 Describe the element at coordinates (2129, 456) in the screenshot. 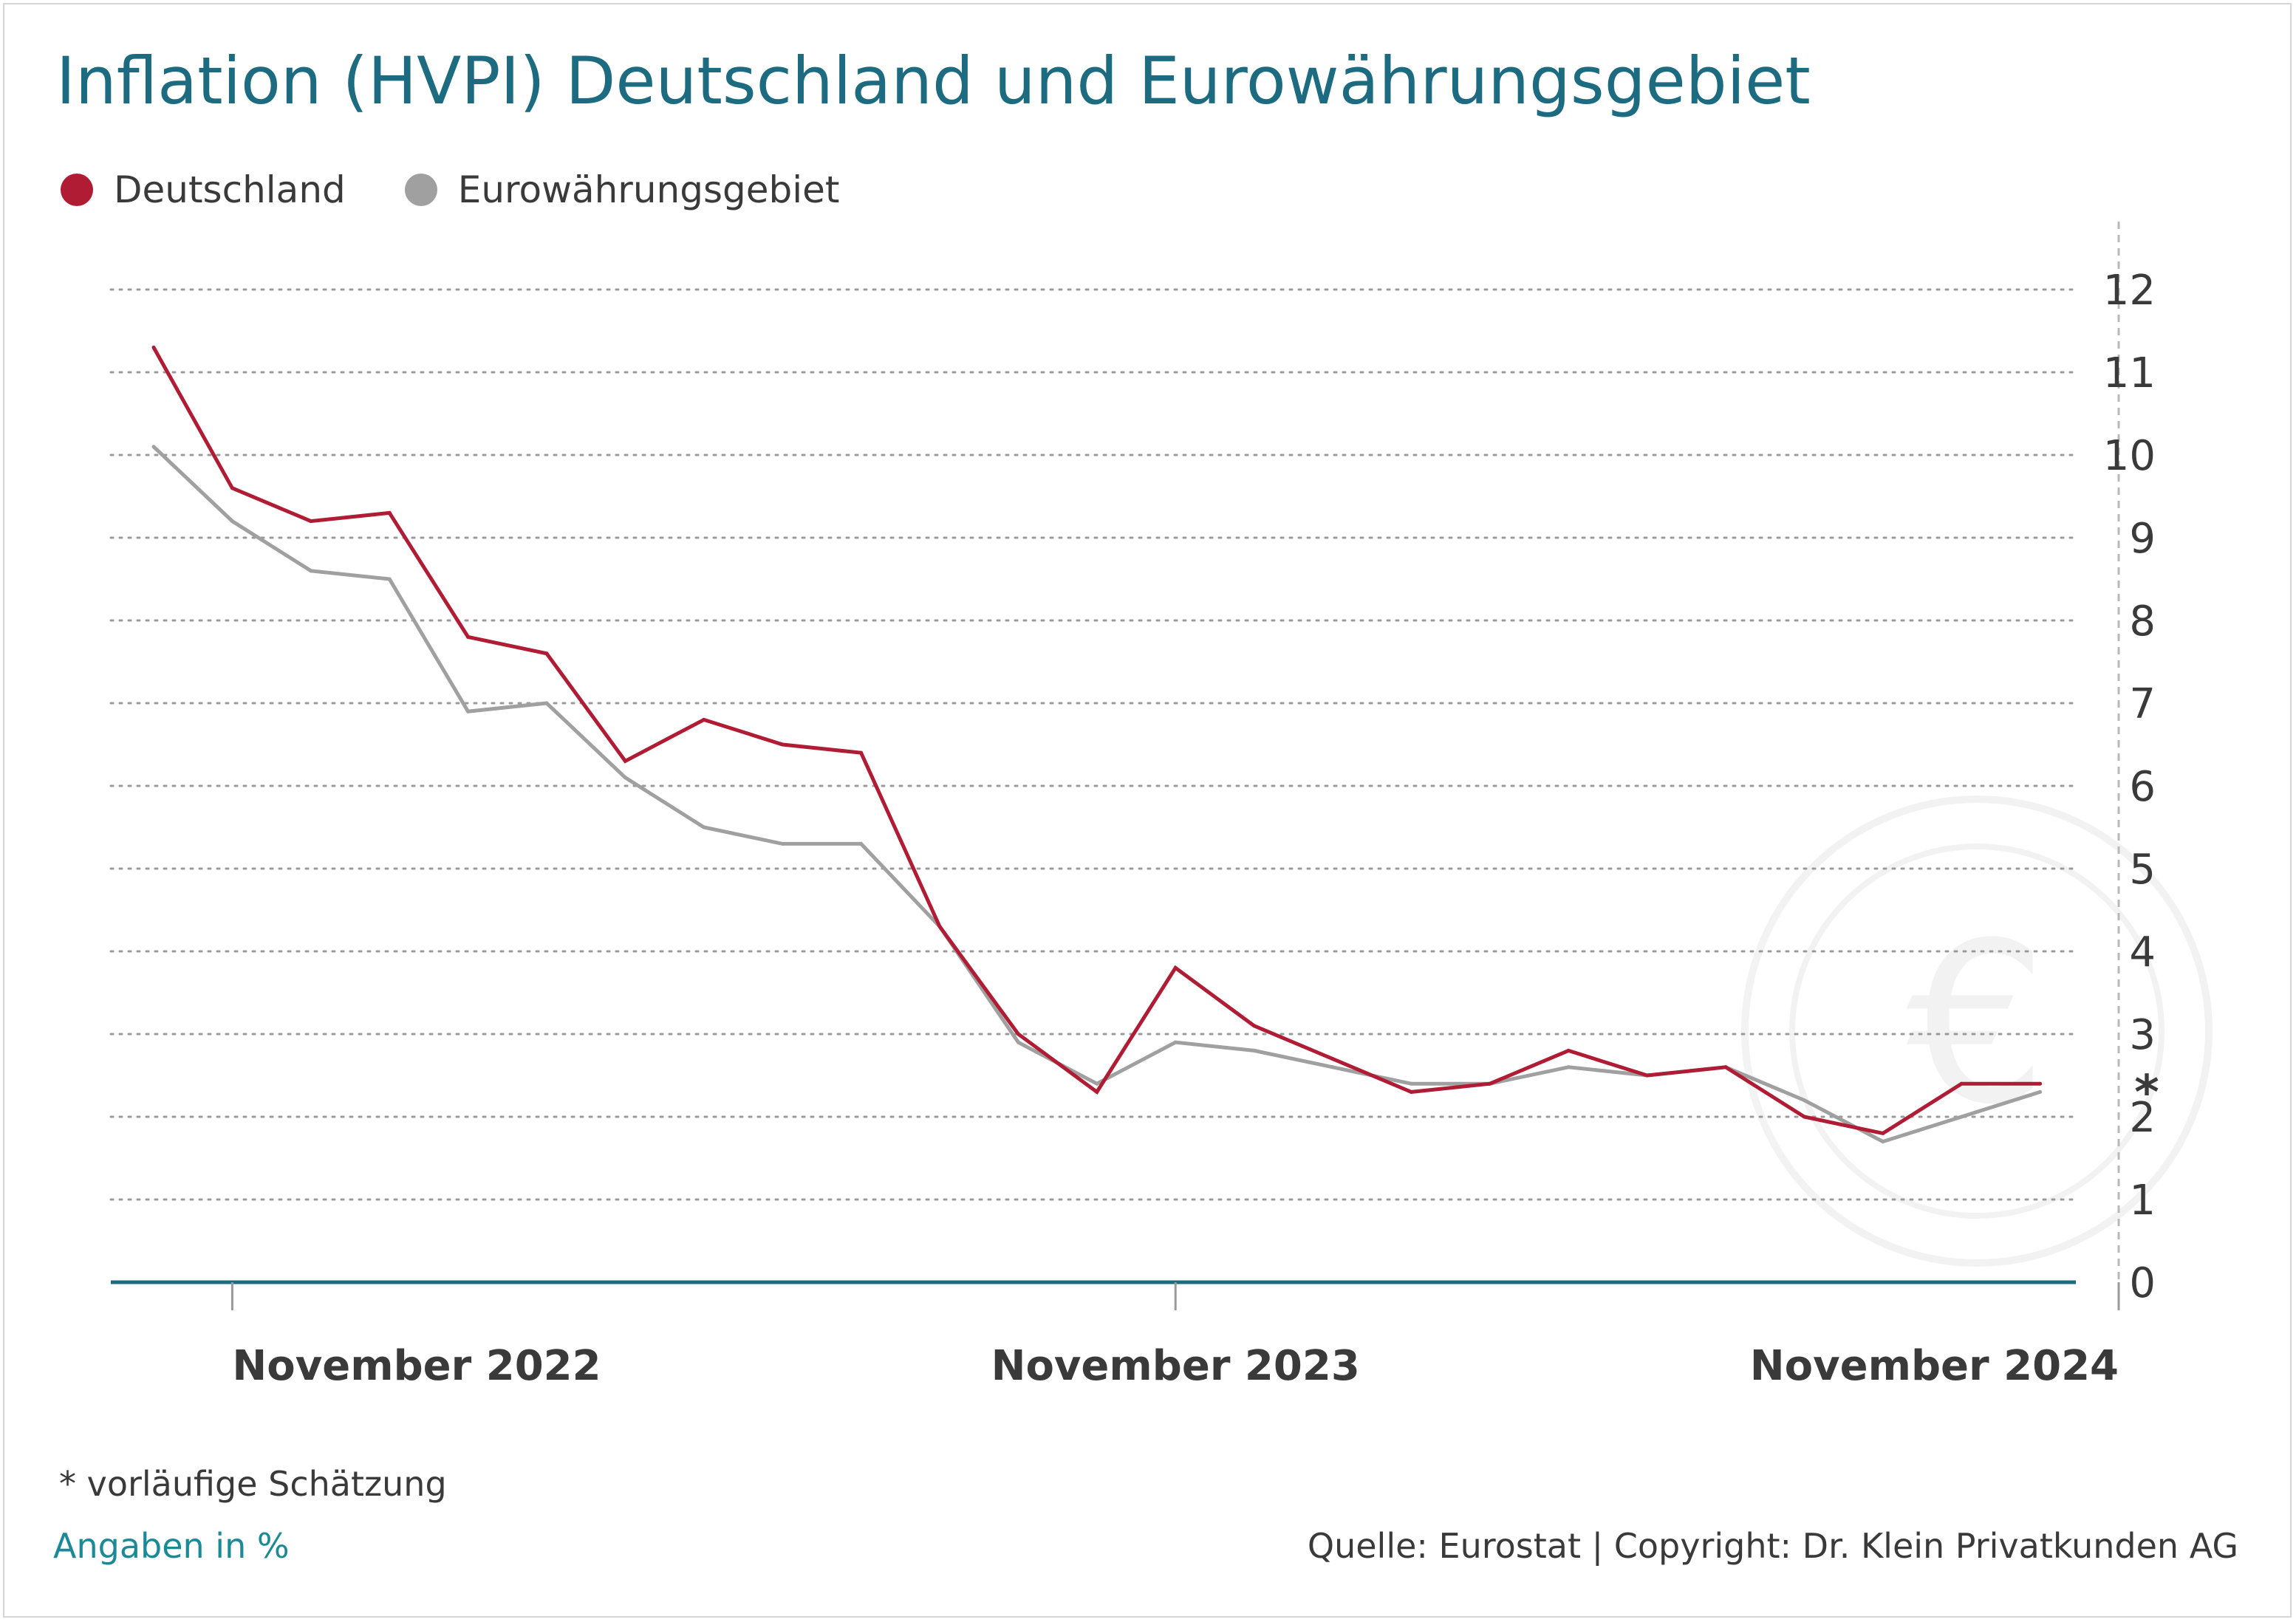

I see `y-tick-label: 10` at that location.